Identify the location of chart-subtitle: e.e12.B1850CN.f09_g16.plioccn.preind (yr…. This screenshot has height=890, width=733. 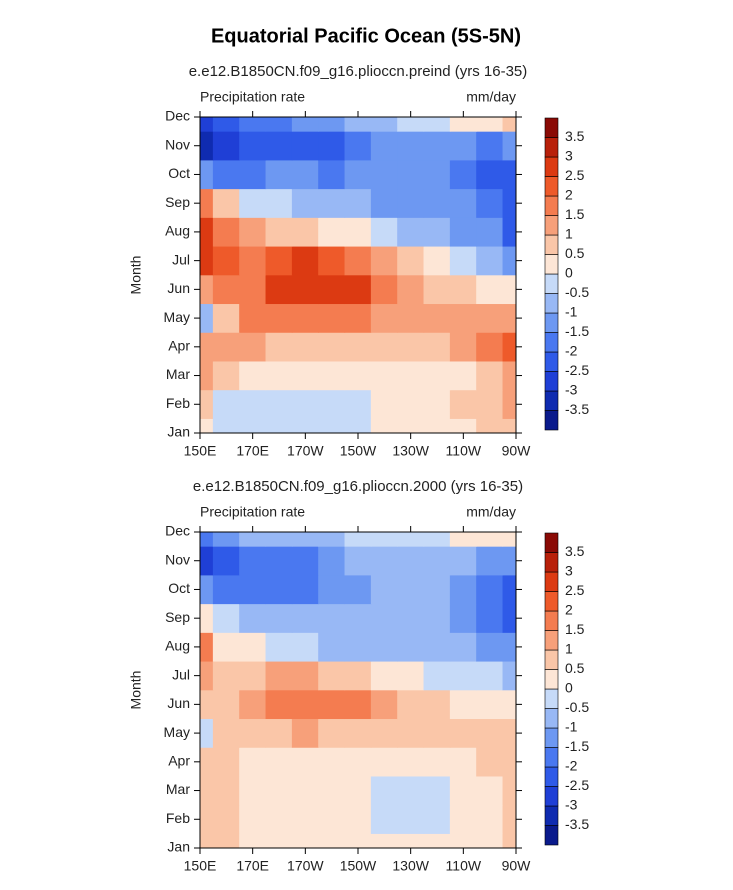
(358, 71).